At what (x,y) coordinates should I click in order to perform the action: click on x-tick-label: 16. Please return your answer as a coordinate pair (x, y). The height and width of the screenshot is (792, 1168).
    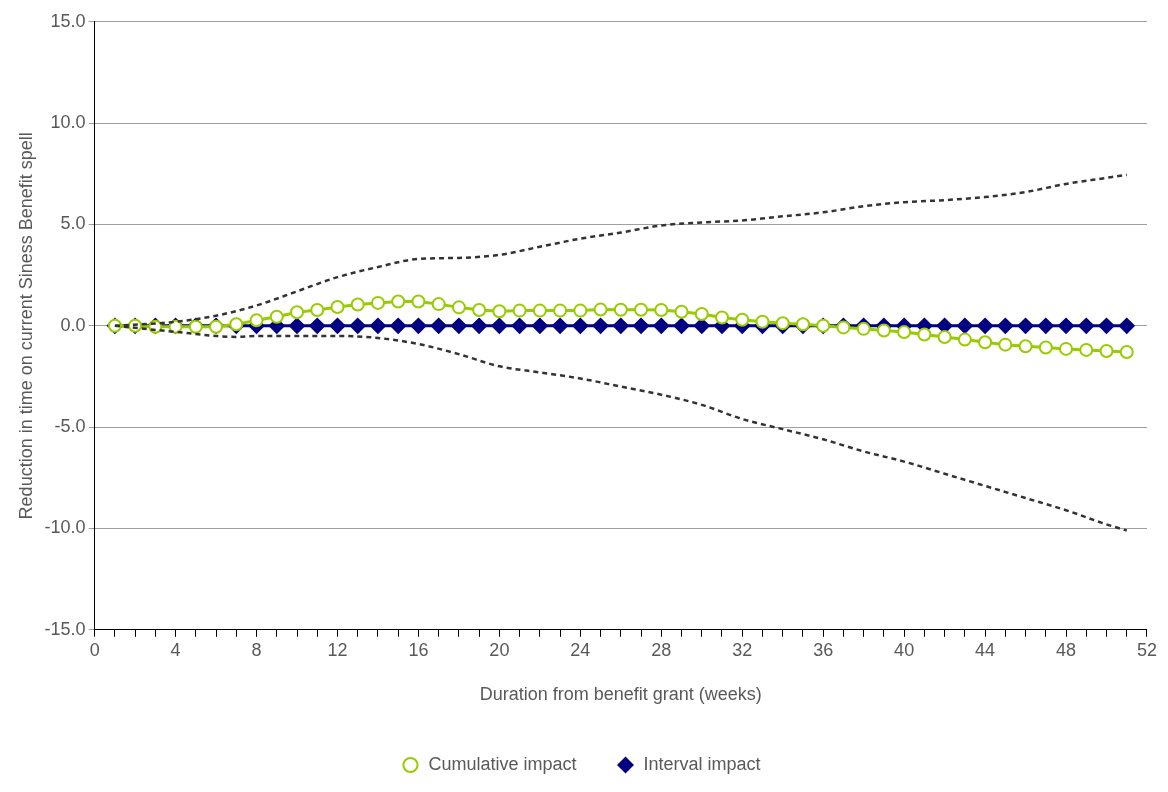
    Looking at the image, I should click on (418, 649).